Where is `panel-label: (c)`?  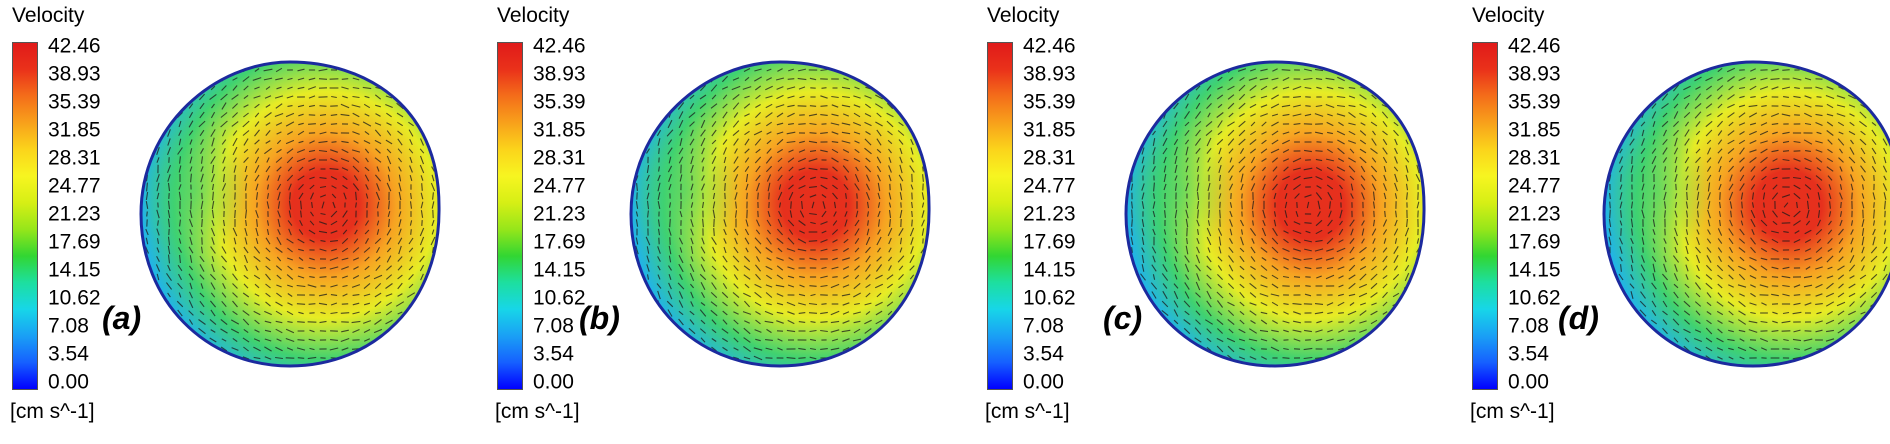 panel-label: (c) is located at coordinates (1123, 318).